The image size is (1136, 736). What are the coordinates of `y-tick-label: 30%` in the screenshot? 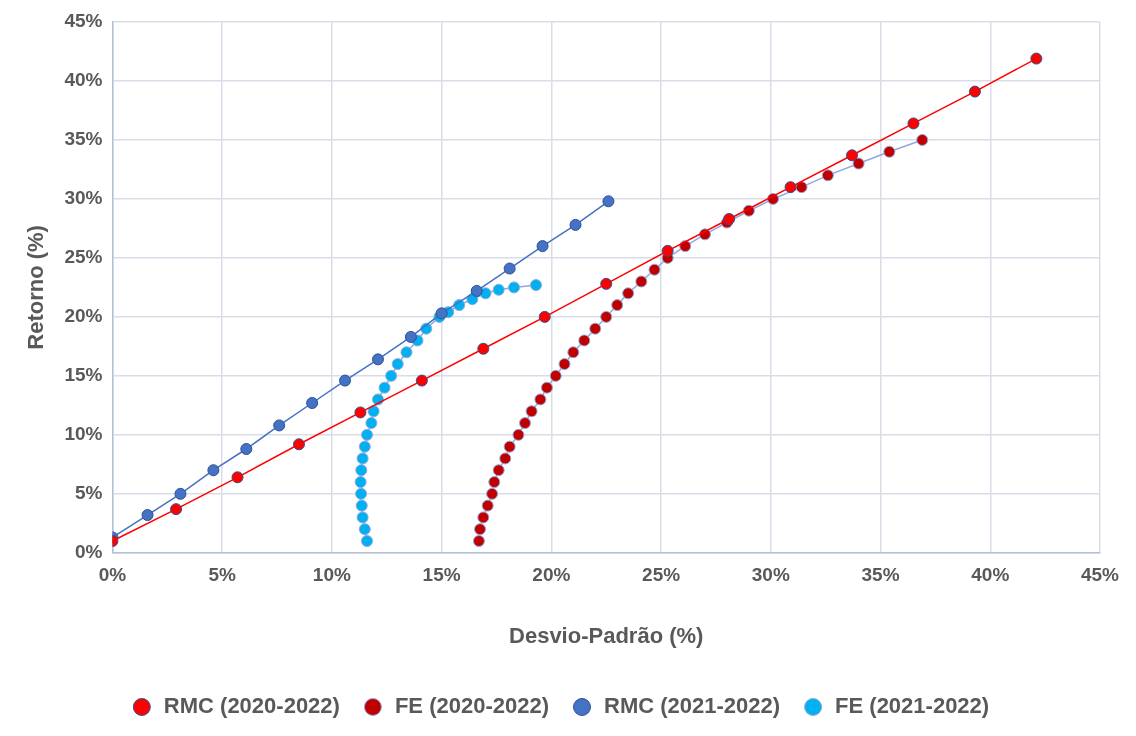 It's located at (83, 198).